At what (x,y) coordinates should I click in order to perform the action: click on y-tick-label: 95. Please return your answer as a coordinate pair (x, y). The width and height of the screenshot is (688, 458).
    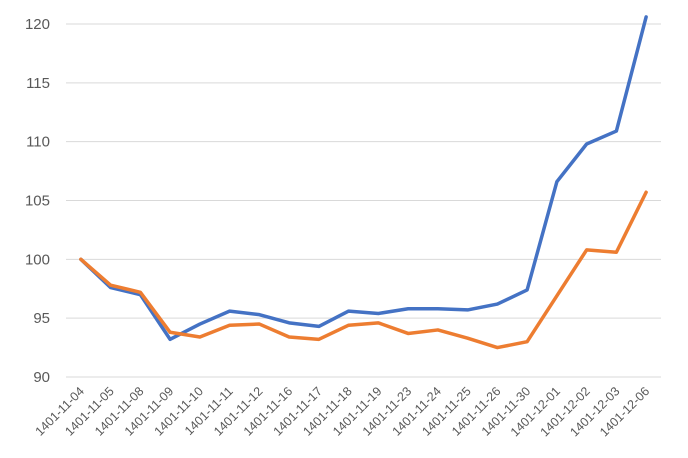
    Looking at the image, I should click on (41, 318).